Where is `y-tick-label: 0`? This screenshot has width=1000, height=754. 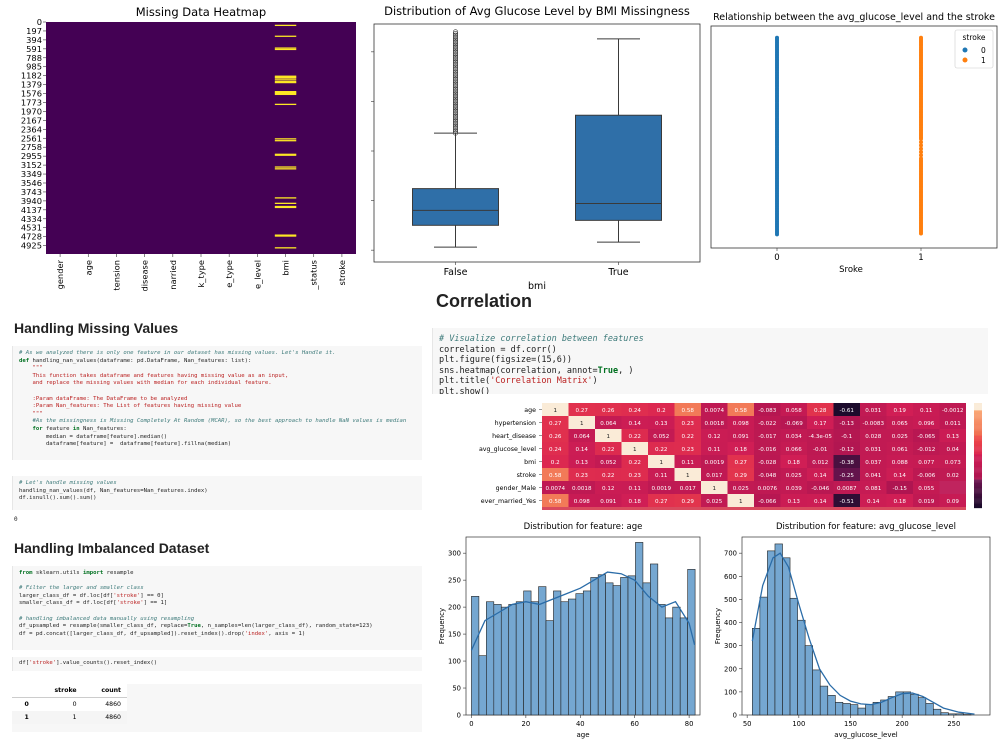 y-tick-label: 0 is located at coordinates (459, 716).